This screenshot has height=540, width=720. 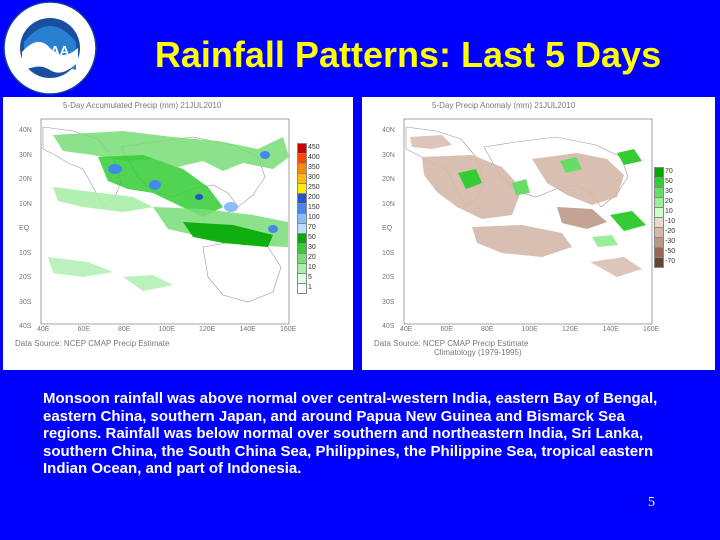 What do you see at coordinates (504, 105) in the screenshot?
I see `map-title: 5-Day Precip Anomaly (mm) 21JUL2010` at bounding box center [504, 105].